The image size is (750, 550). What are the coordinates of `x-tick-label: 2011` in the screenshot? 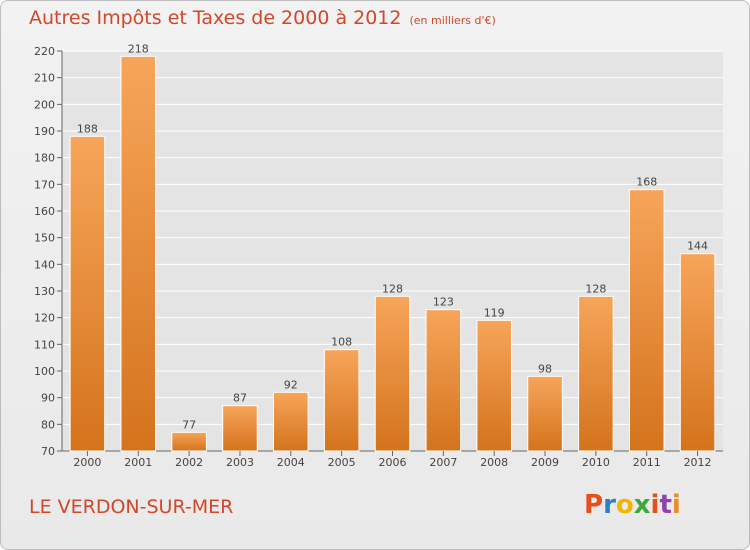 It's located at (647, 462).